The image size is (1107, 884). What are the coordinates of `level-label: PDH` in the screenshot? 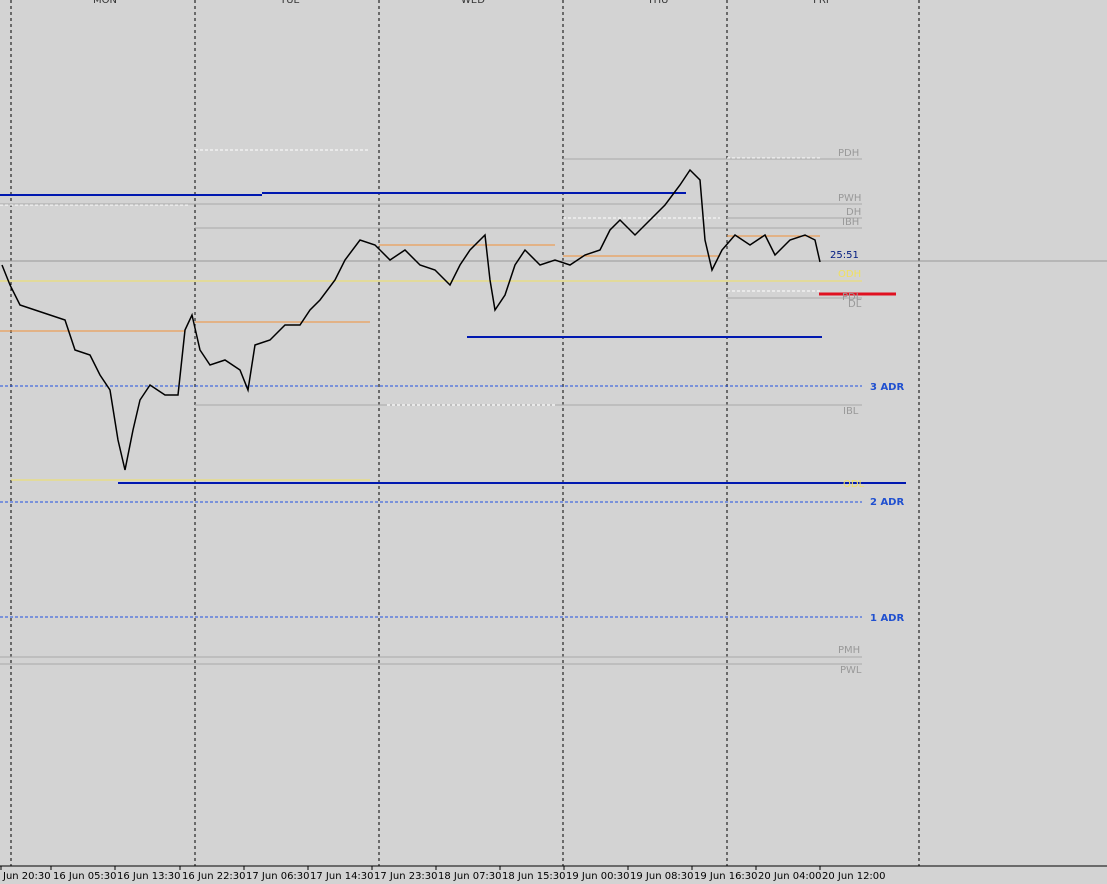 It's located at (848, 153).